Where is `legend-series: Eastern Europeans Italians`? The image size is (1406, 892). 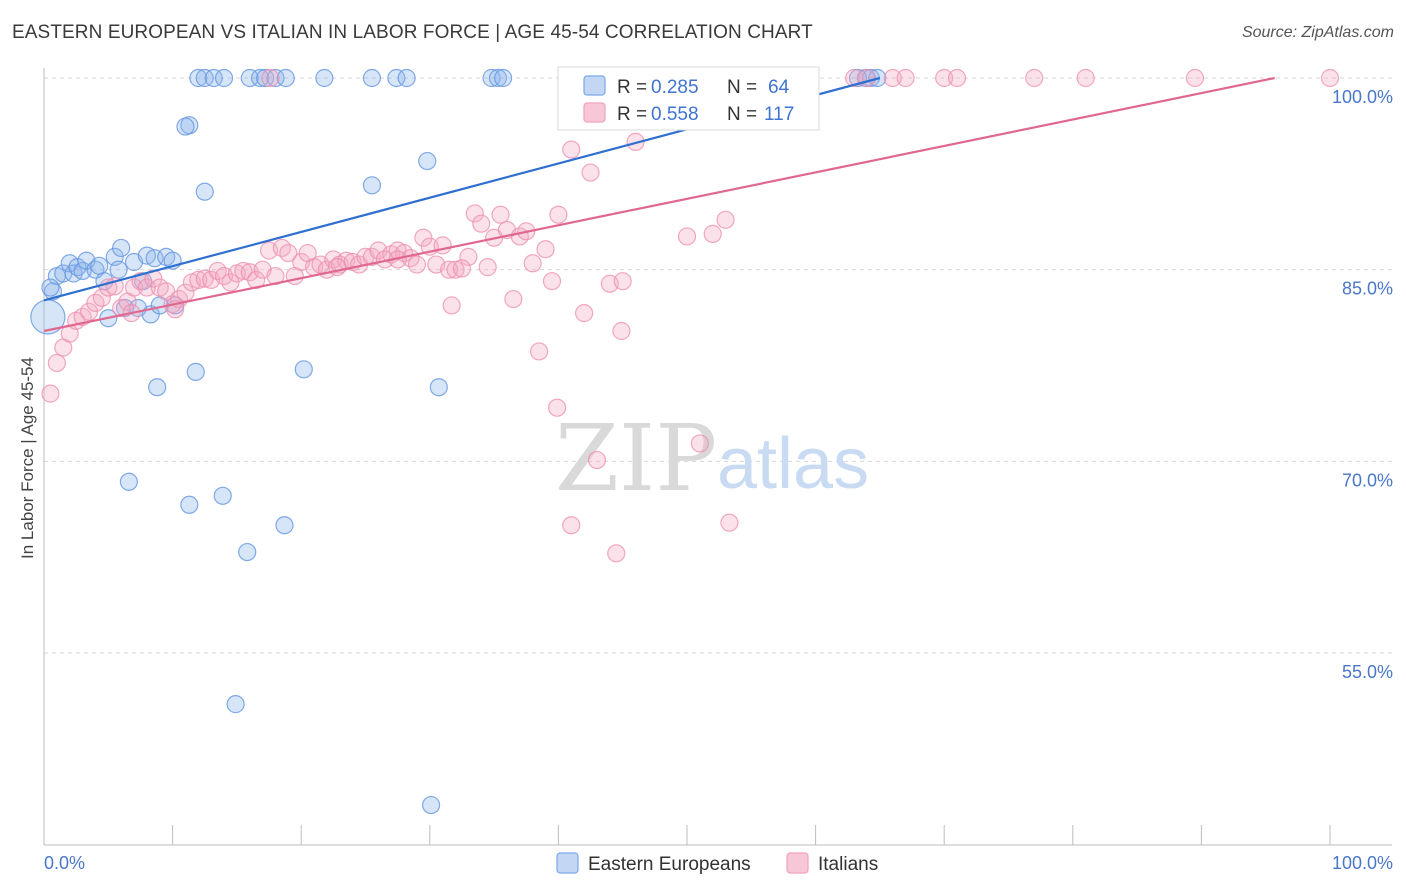
legend-series: Eastern Europeans Italians is located at coordinates (717, 863).